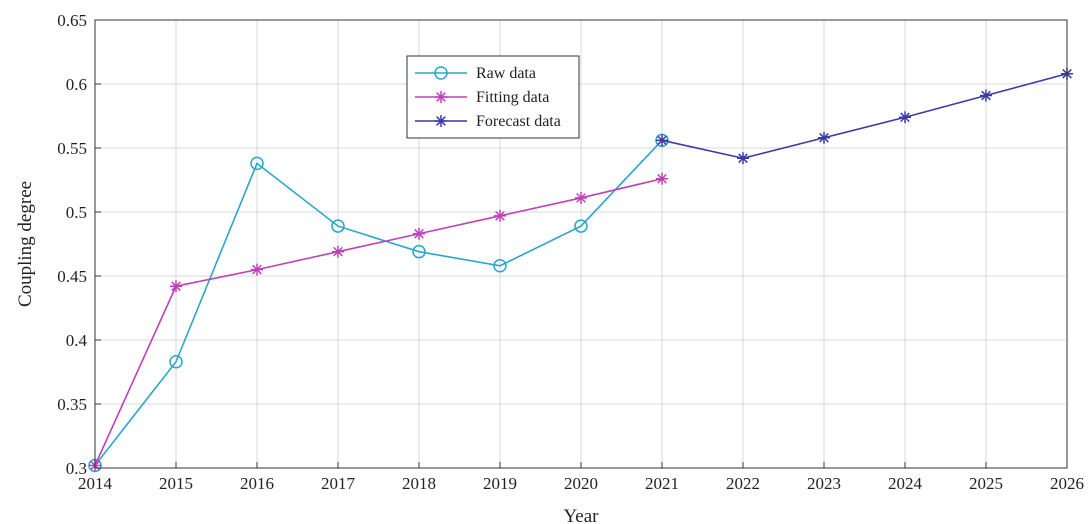  Describe the element at coordinates (77, 340) in the screenshot. I see `y-tick-label: 0.4` at that location.